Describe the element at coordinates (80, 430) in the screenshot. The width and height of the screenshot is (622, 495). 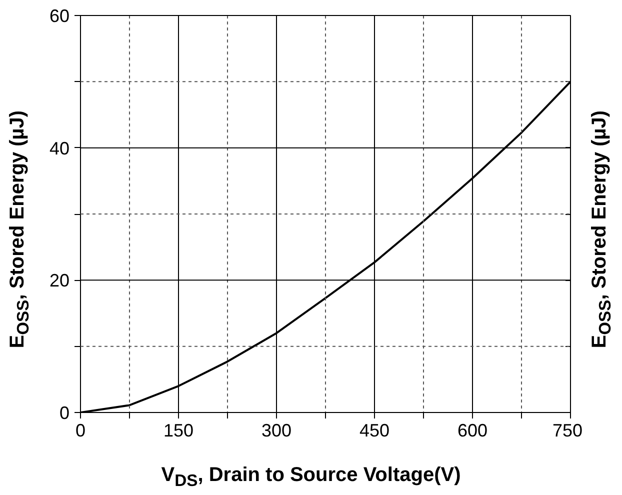
I see `x-tick-label: 0` at that location.